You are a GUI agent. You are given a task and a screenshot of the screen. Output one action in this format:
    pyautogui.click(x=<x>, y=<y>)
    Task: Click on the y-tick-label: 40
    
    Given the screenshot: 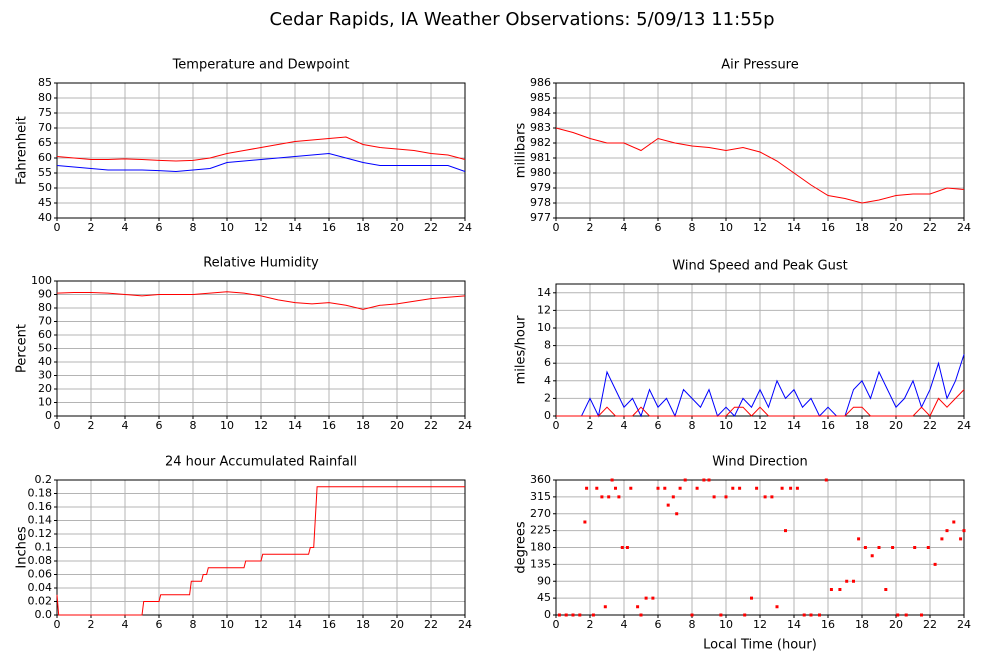 What is the action you would take?
    pyautogui.click(x=45, y=361)
    